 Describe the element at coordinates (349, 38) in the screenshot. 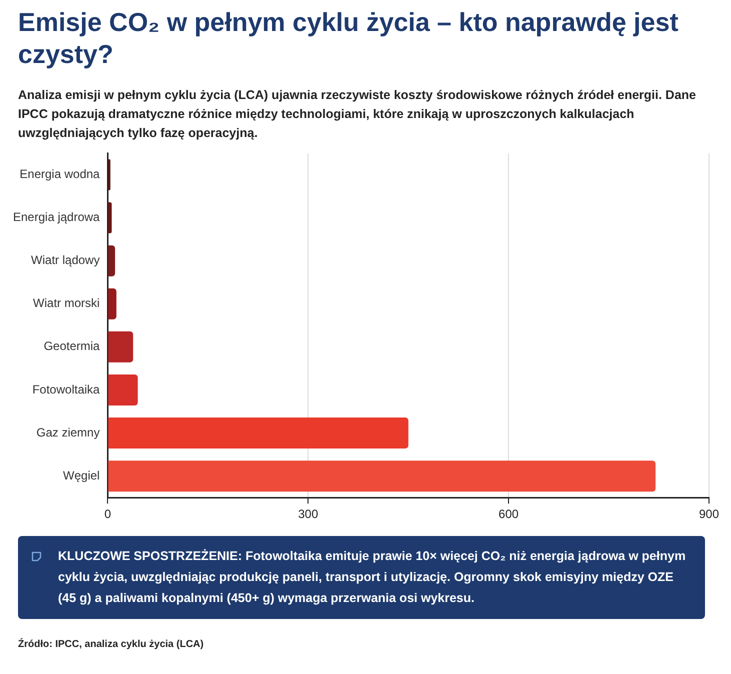

I see `chart-title: Emisje CO₂ w pełnym cyklu życia – kto naprawdę jest czysty?` at that location.